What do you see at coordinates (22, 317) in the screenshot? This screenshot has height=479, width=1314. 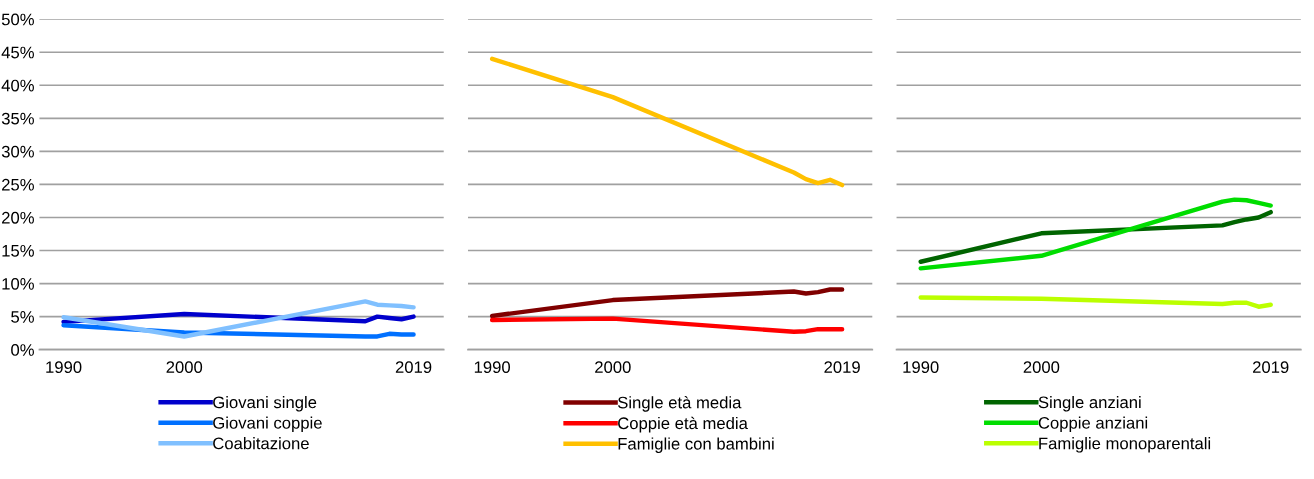 I see `y-tick-label: 5%` at bounding box center [22, 317].